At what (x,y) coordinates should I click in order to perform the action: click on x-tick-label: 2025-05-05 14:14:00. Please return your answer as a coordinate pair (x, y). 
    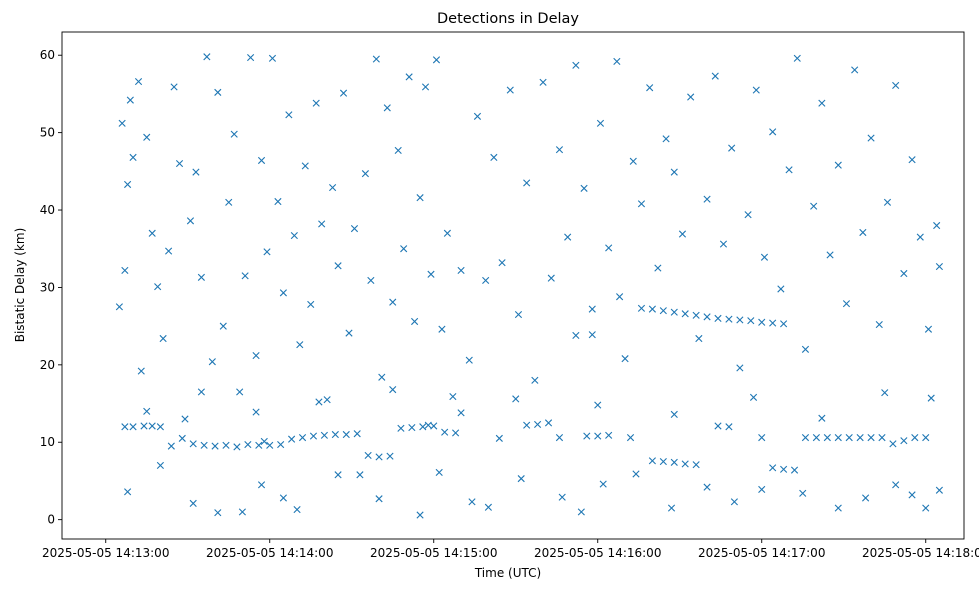
    Looking at the image, I should click on (269, 553).